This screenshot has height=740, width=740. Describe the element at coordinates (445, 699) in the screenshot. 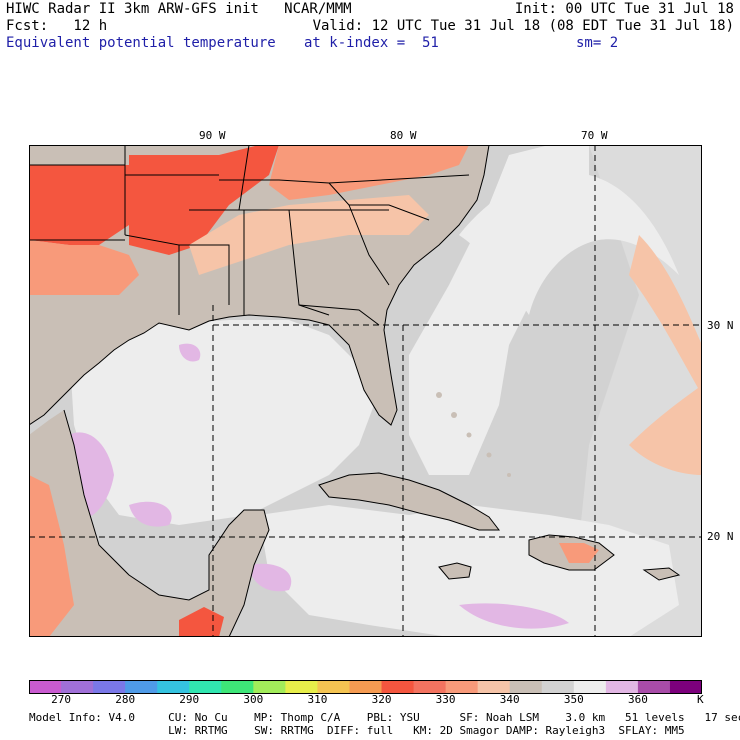

I see `colorbar-tick-label: 330` at that location.